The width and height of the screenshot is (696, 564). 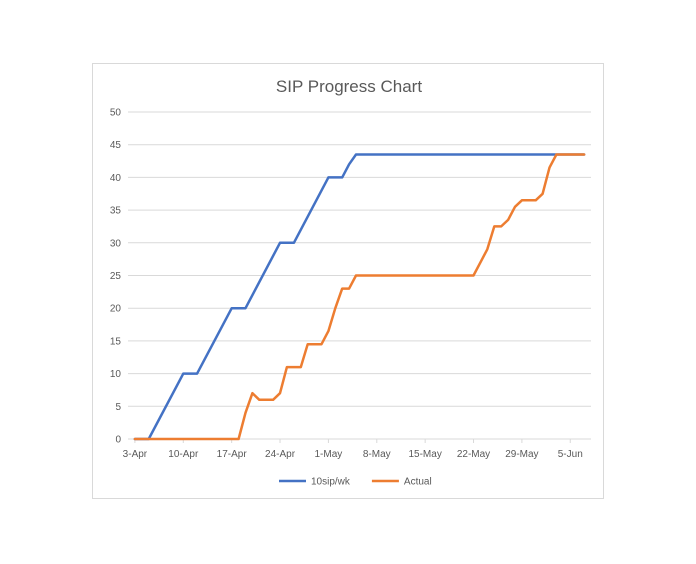 I want to click on x-tick-label: 8-May, so click(x=377, y=454).